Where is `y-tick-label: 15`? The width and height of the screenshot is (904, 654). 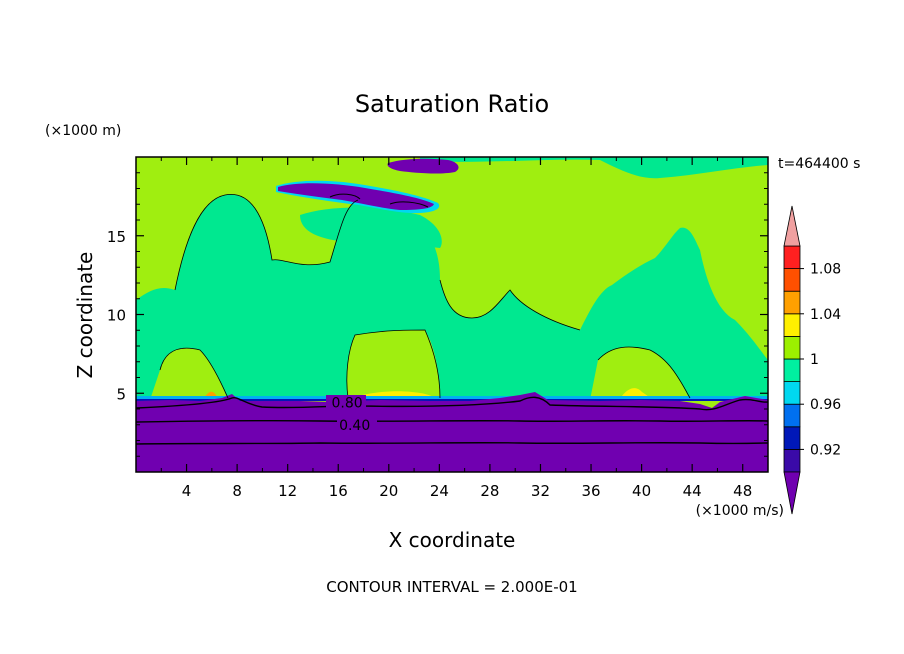 y-tick-label: 15 is located at coordinates (116, 237).